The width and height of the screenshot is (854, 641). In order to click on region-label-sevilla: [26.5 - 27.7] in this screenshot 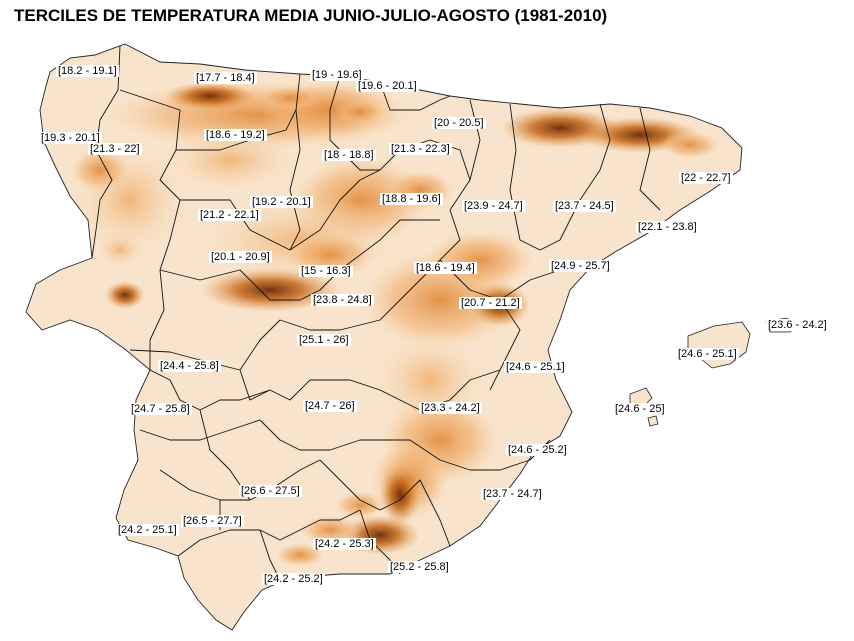, I will do `click(212, 521)`.